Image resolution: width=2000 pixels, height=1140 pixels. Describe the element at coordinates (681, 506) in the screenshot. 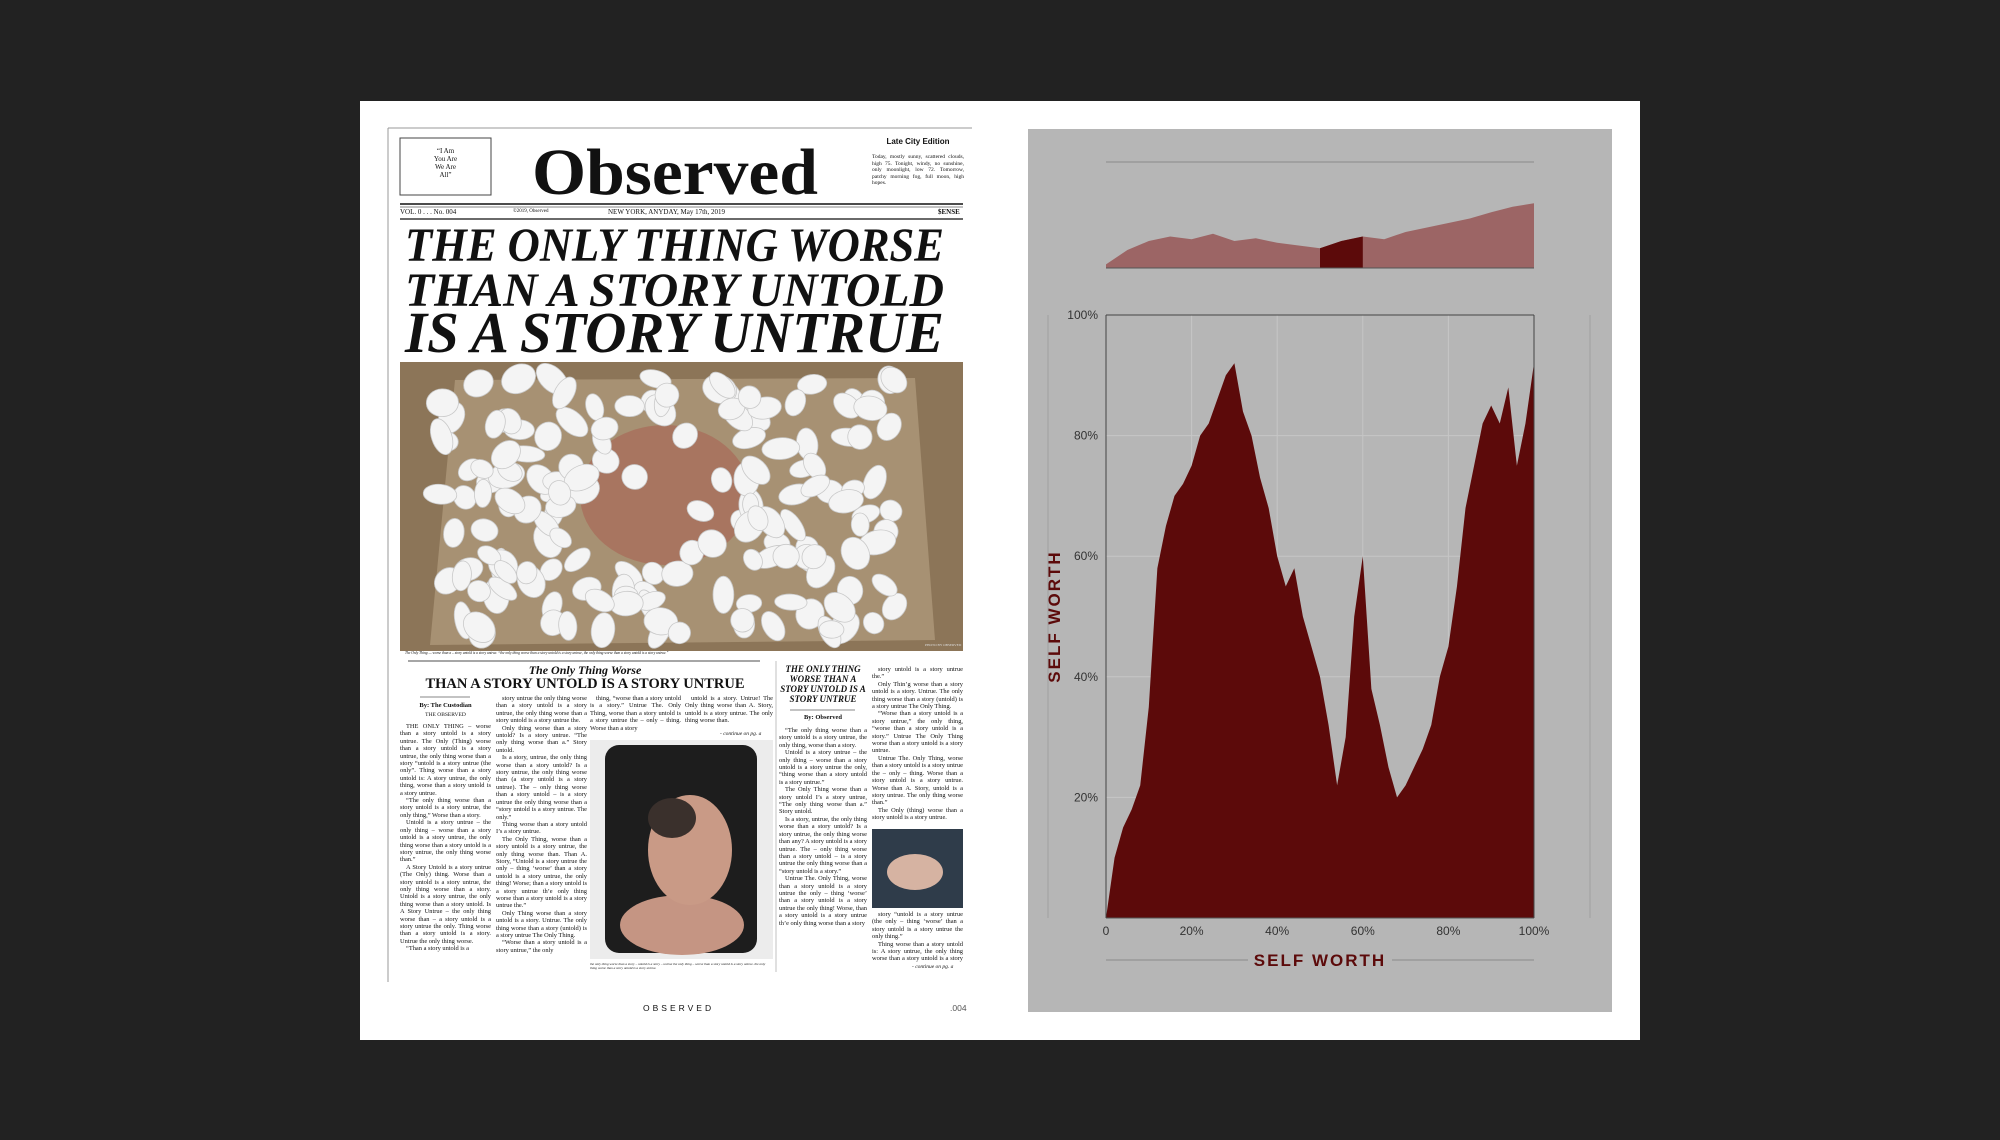

I see `front-photo` at that location.